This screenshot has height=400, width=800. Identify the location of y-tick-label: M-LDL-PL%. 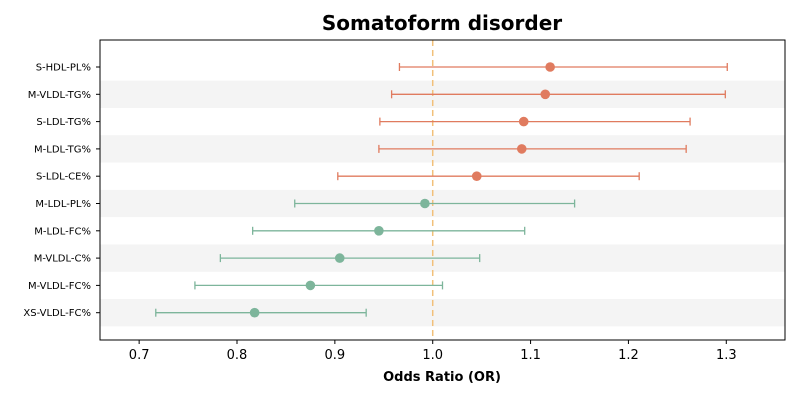
(63, 204).